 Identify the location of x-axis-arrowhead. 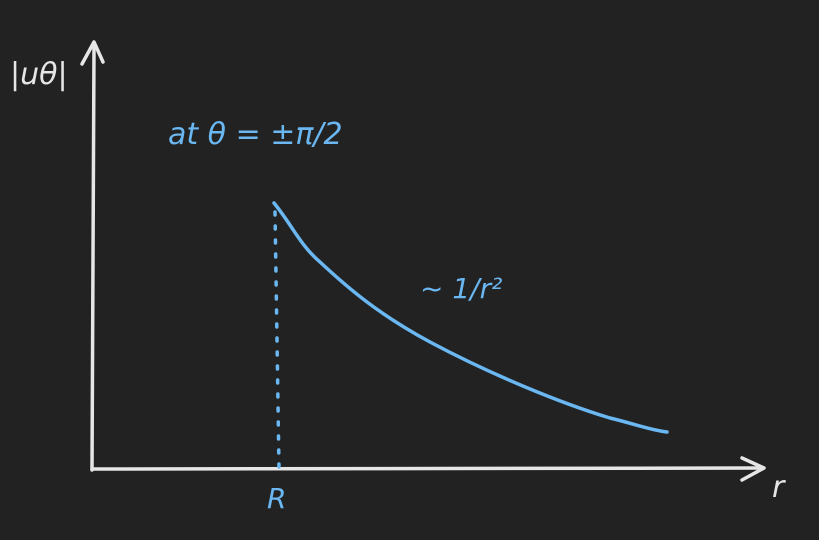
(753, 469).